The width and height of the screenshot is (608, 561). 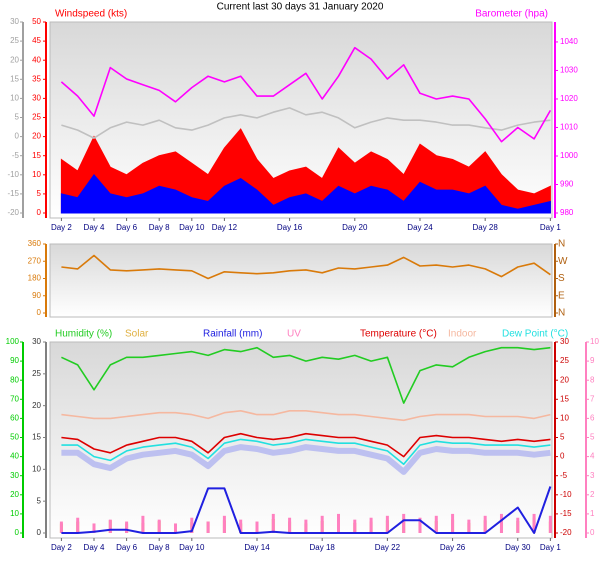 What do you see at coordinates (561, 295) in the screenshot?
I see `y-tick-label: E` at bounding box center [561, 295].